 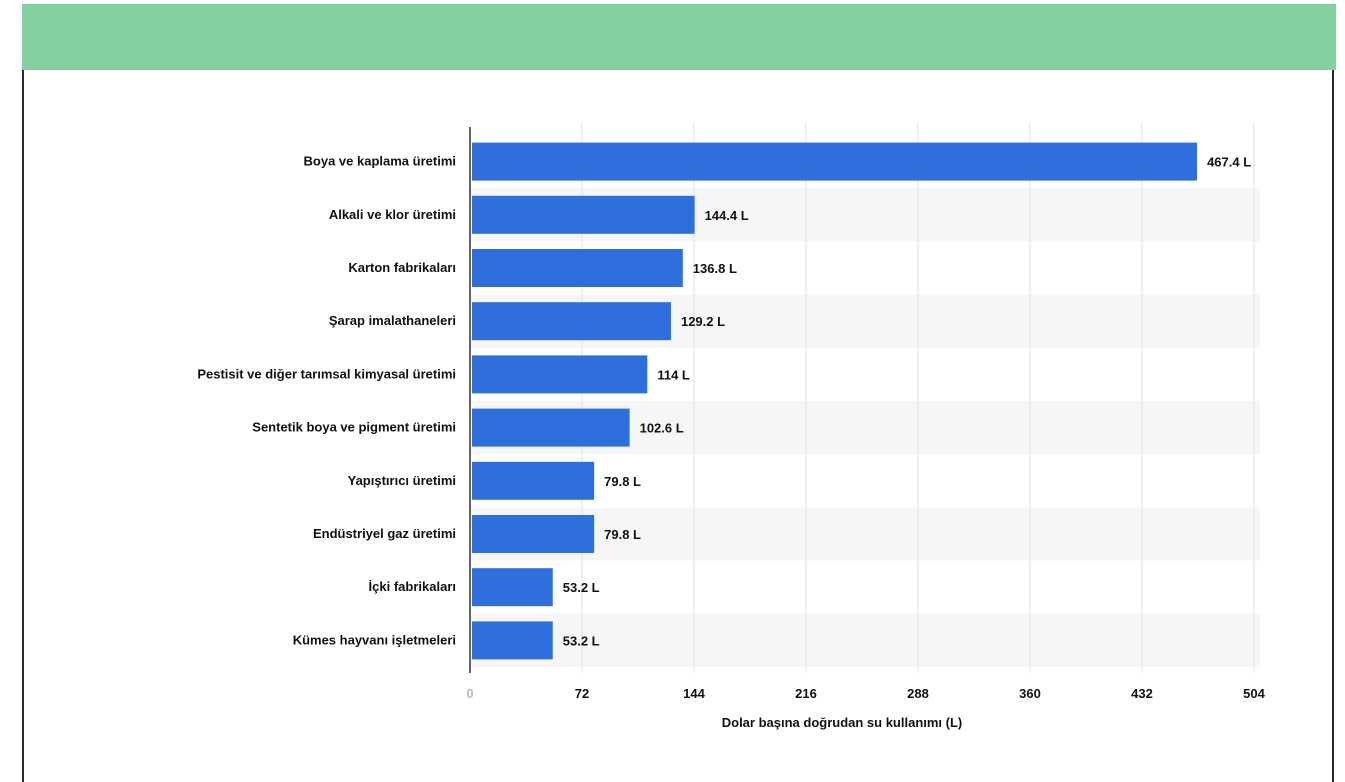 I want to click on value-label: 136.8 L, so click(x=715, y=268).